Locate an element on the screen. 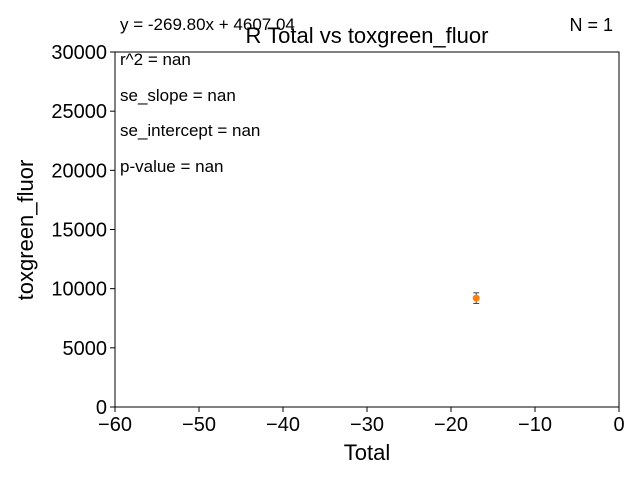 This screenshot has height=480, width=640. stat-se-slope: se_slope = nan is located at coordinates (178, 95).